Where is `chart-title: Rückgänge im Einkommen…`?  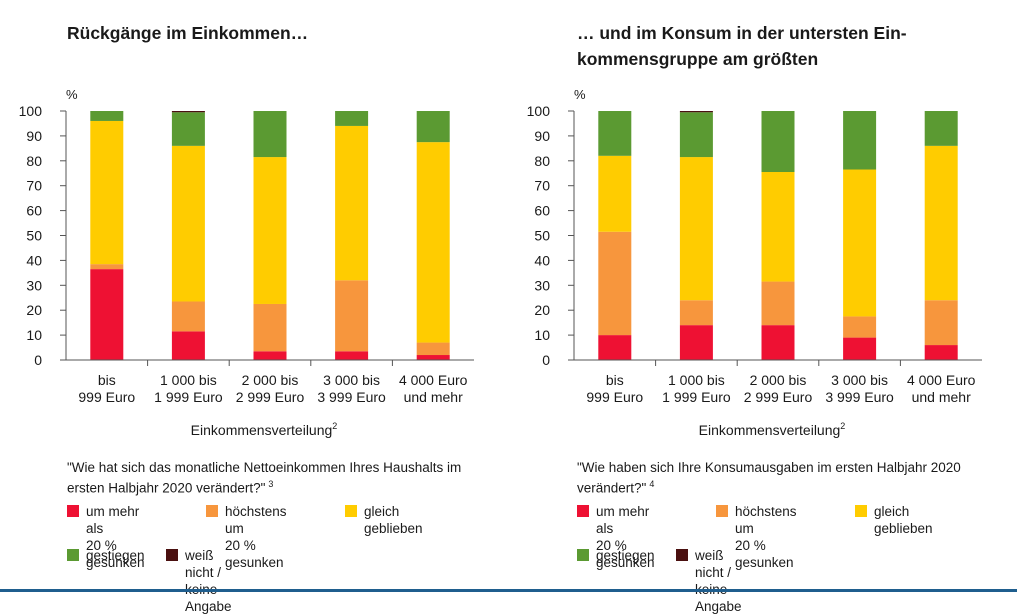
chart-title: Rückgänge im Einkommen… is located at coordinates (188, 33).